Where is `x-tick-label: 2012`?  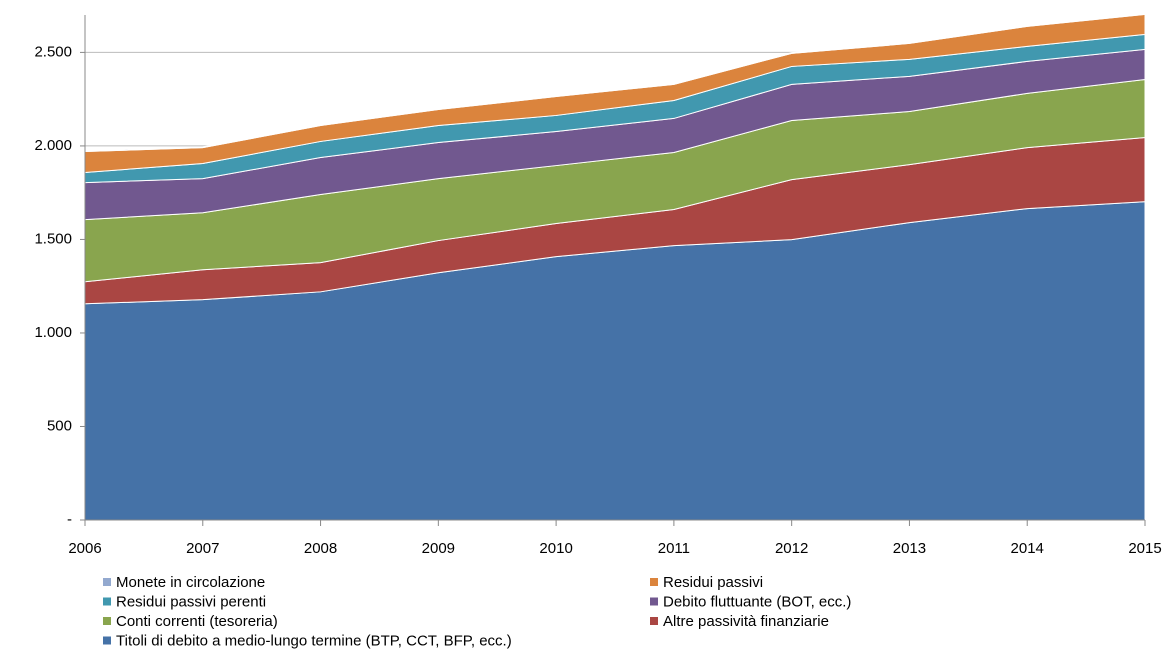
x-tick-label: 2012 is located at coordinates (791, 548).